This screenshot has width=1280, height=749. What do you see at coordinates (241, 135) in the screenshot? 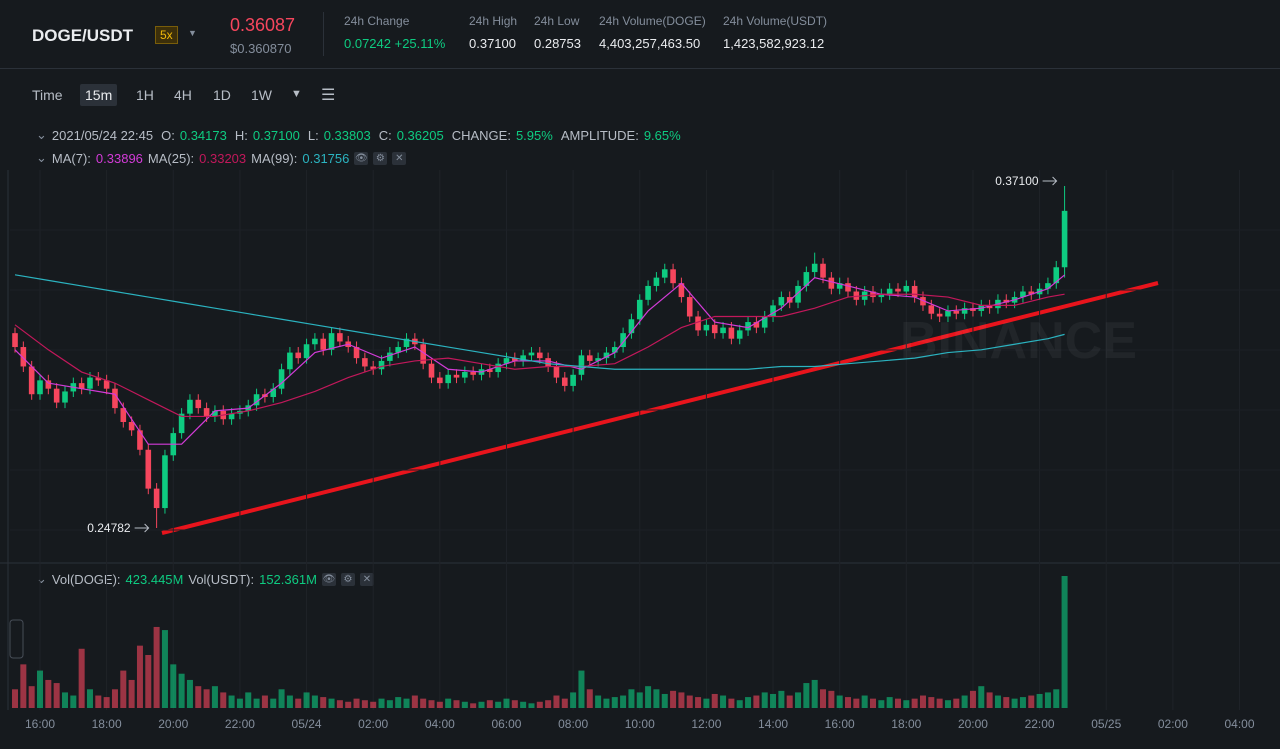
I see `ohlc-label: H:` at bounding box center [241, 135].